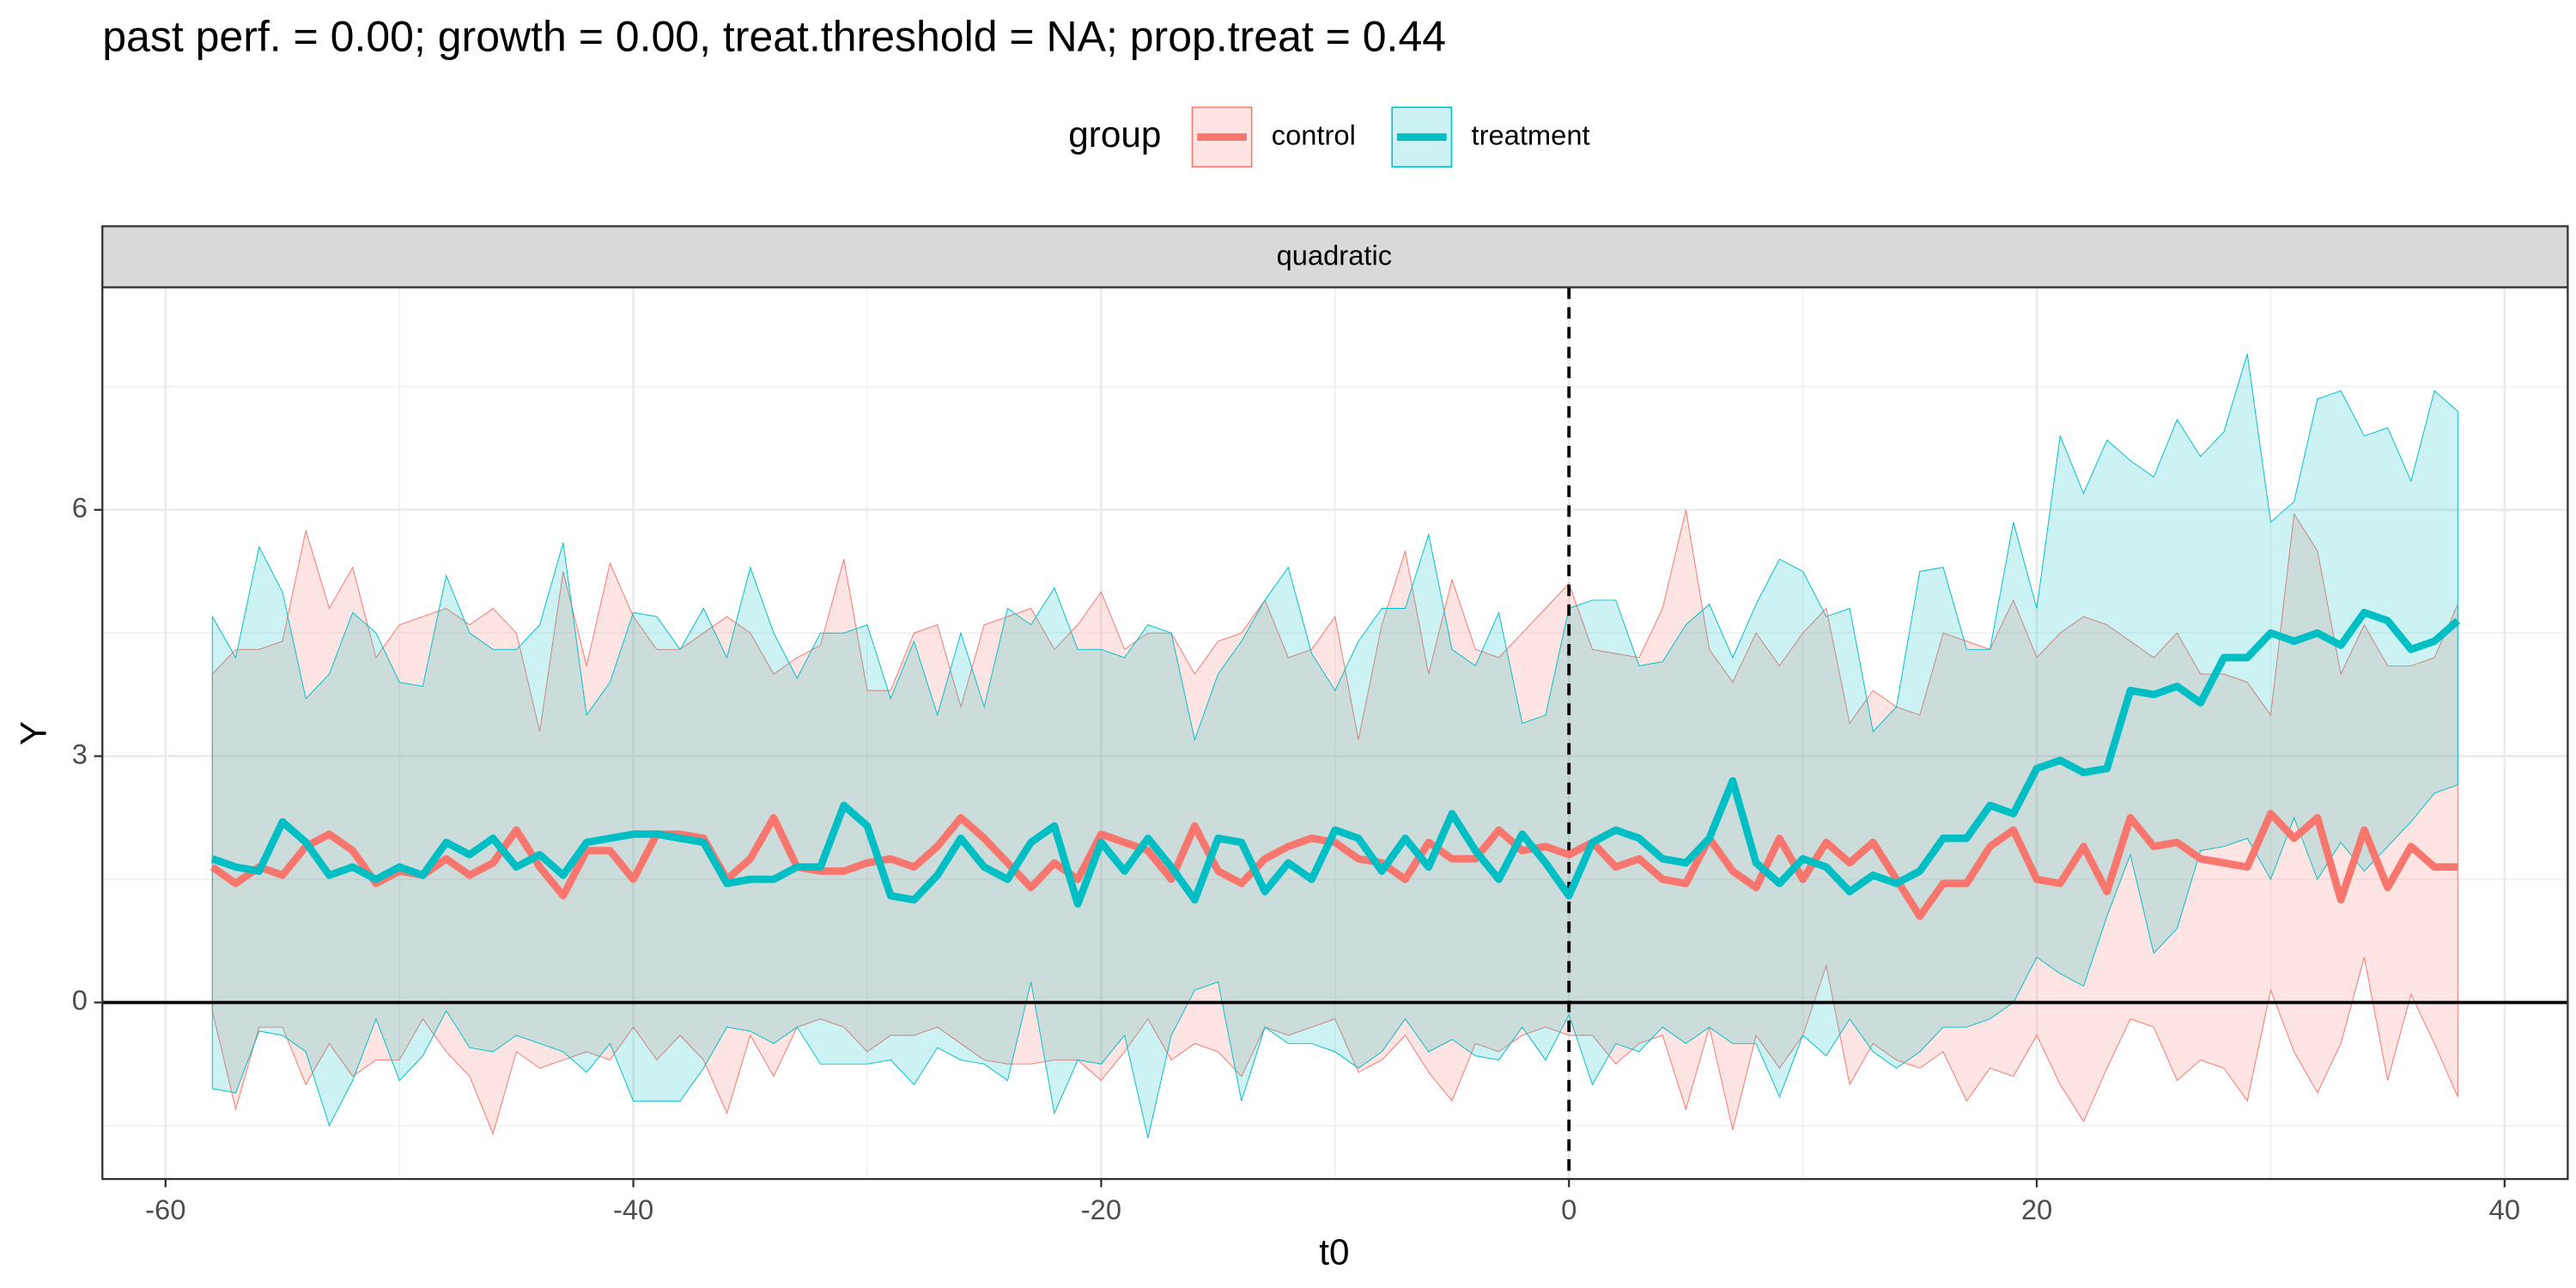 The height and width of the screenshot is (1288, 2576). Describe the element at coordinates (2504, 1210) in the screenshot. I see `x-tick-label: 40` at that location.